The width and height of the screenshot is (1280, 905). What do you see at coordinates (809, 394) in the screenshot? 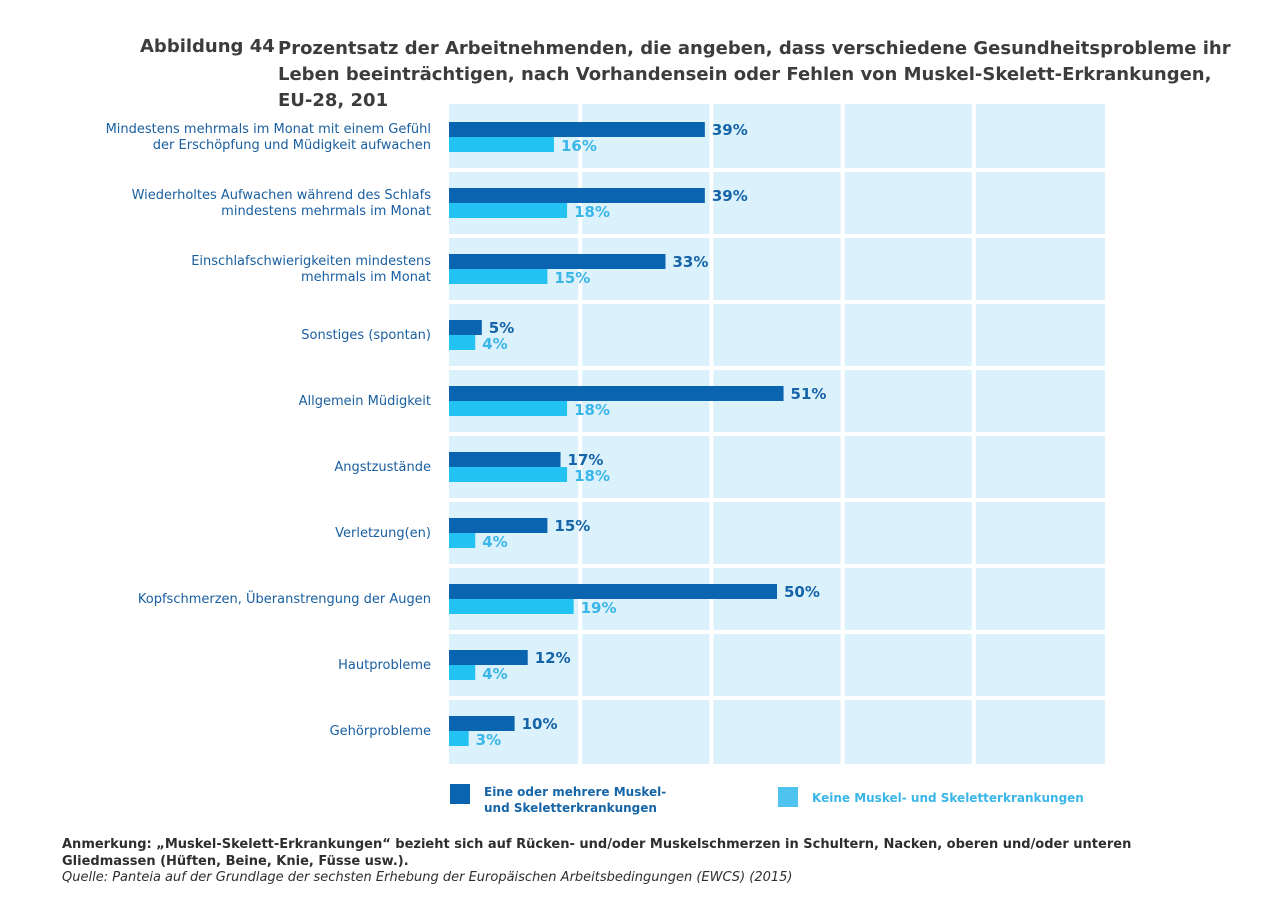
I see `data-label-msd: 51%` at bounding box center [809, 394].